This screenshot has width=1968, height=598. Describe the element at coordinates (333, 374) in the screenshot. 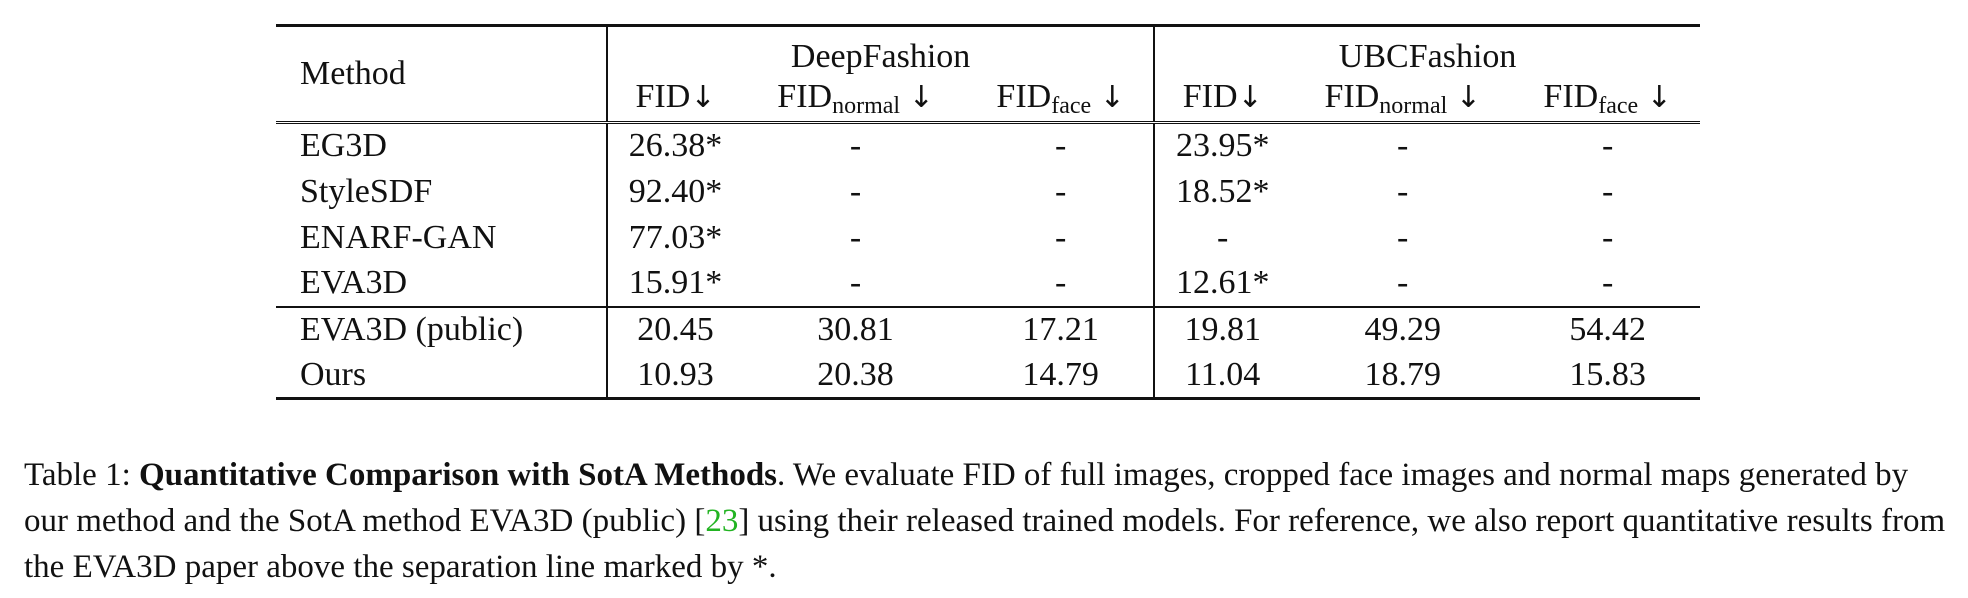

I see `method-cell: Ours` at that location.